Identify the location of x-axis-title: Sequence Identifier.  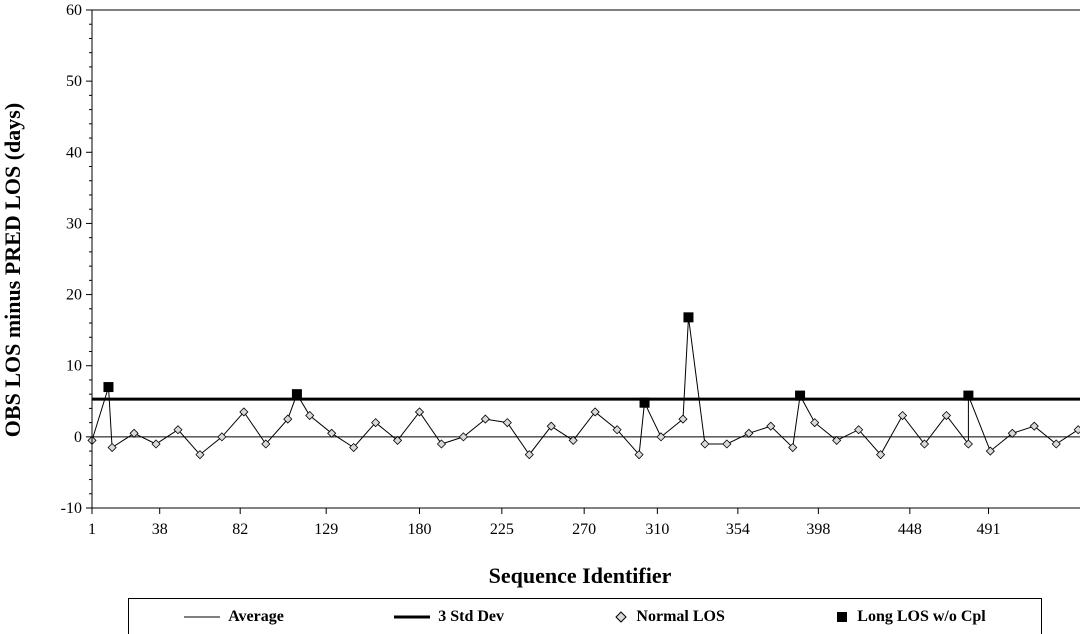
(580, 575).